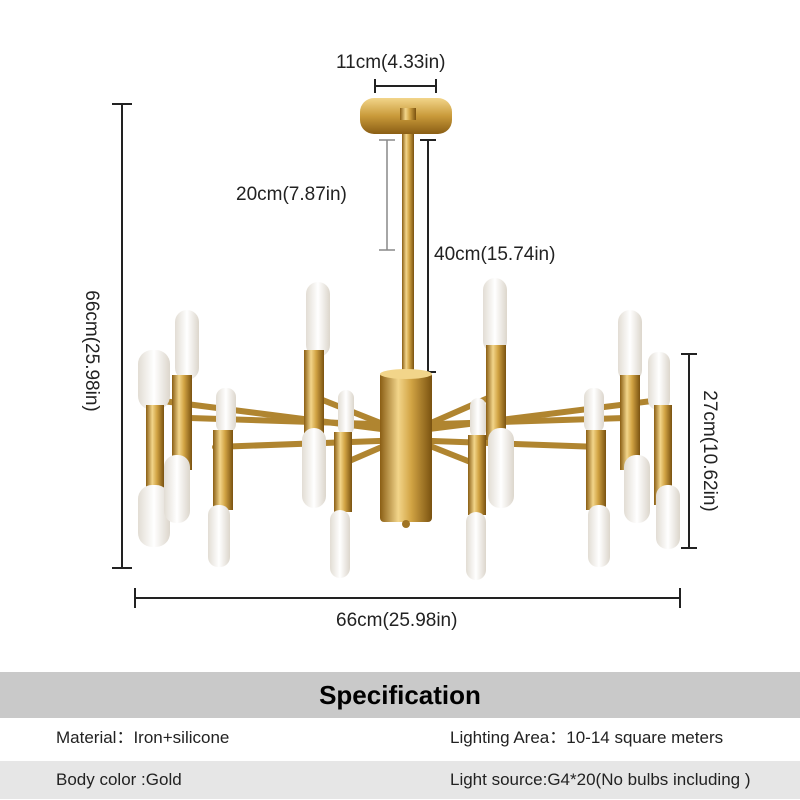  I want to click on body-height-label: 27cm(10.62in), so click(709, 451).